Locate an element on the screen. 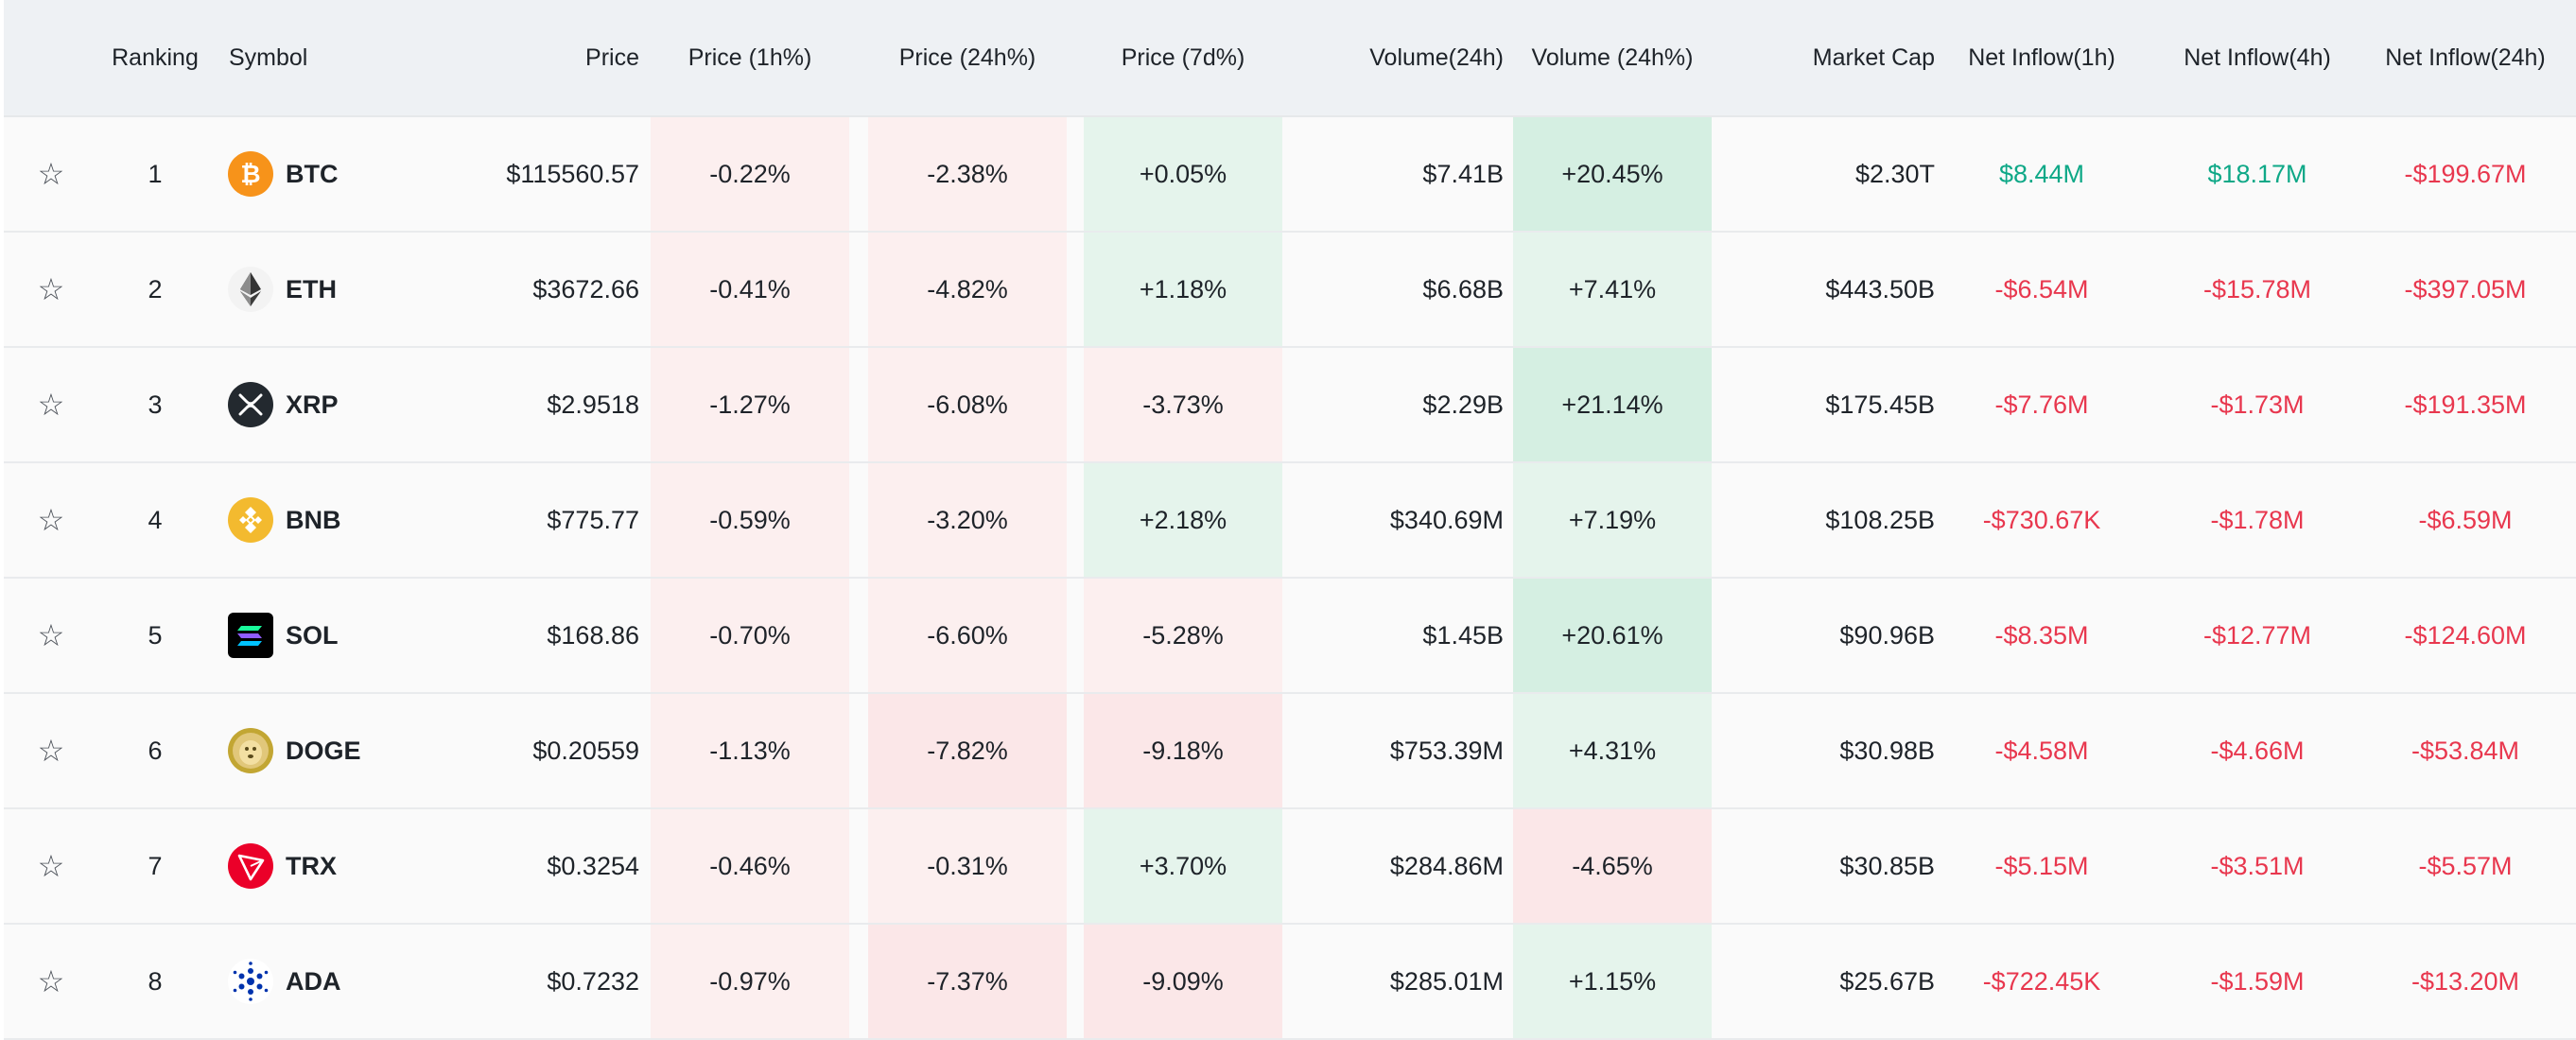 The image size is (2576, 1040). price-7d-cell: +0.05% is located at coordinates (1183, 174).